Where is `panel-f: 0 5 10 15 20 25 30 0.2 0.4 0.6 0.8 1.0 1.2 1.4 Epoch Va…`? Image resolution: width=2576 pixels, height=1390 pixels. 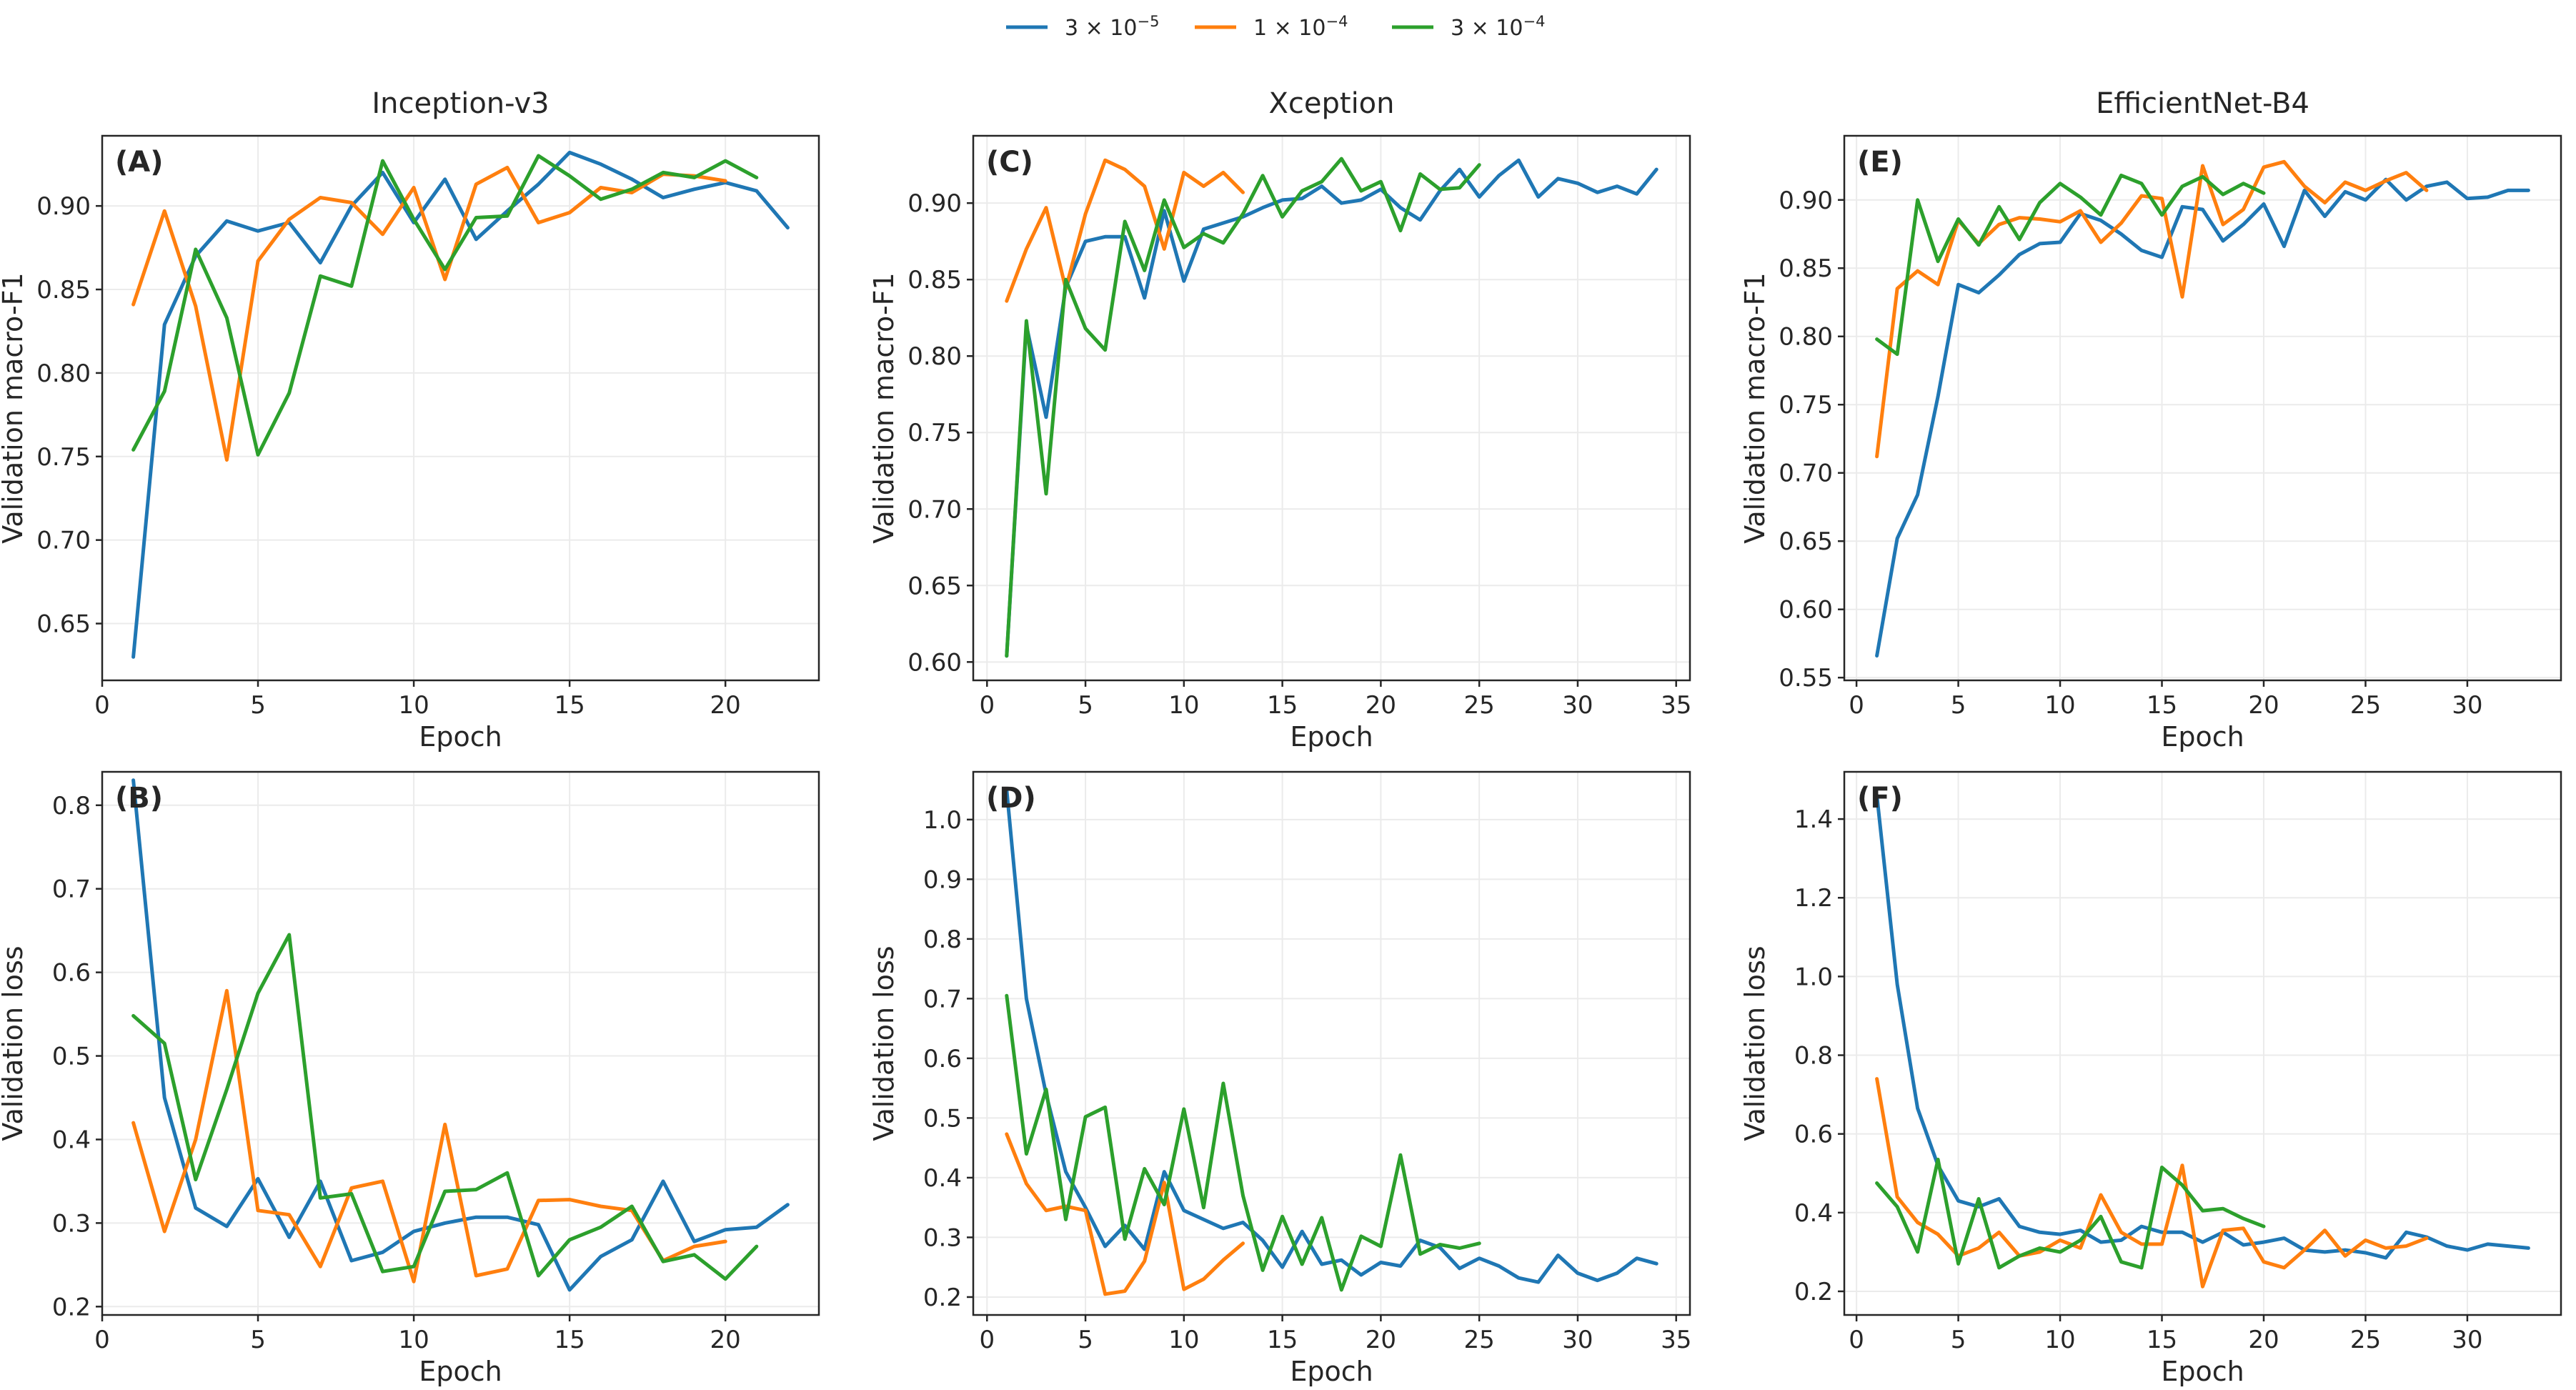
panel-f: 0 5 10 15 20 25 30 0.2 0.4 0.6 0.8 1.0 1.2 1.4 Epoch Va… is located at coordinates (2150, 1078).